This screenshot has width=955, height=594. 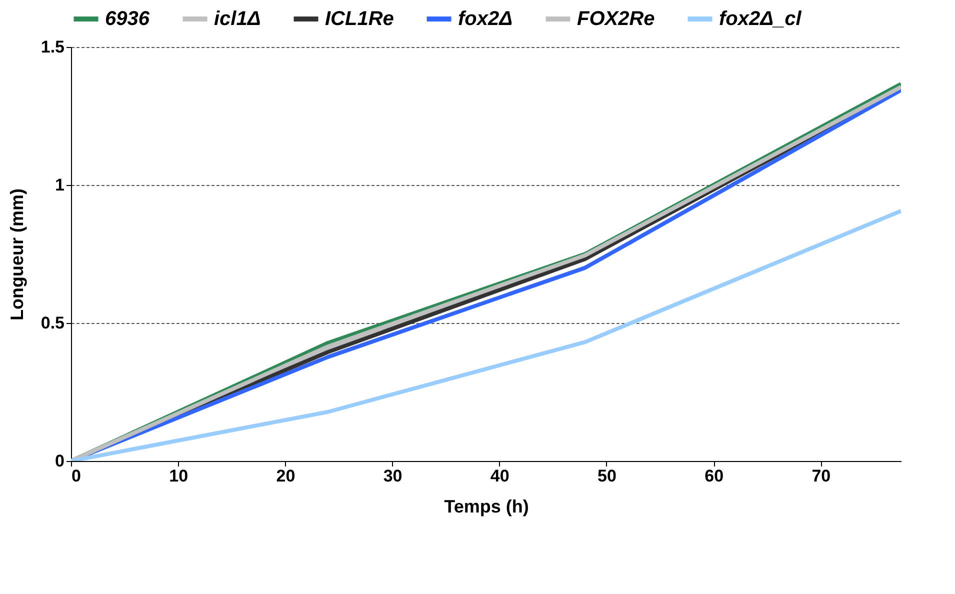 I want to click on legend-label: icl1Δ, so click(x=237, y=19).